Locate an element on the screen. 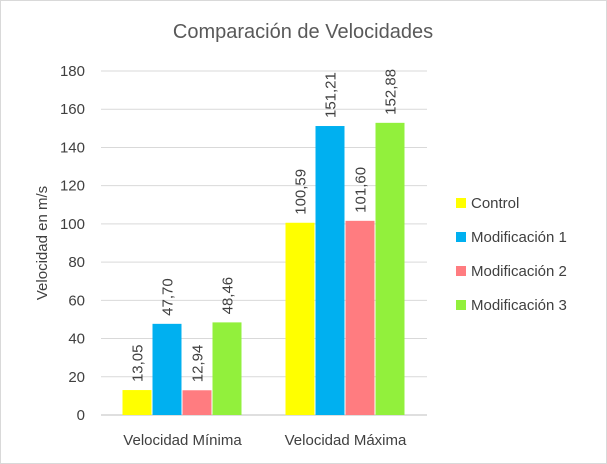 This screenshot has width=607, height=464. category-label: Velocidad Máxima is located at coordinates (346, 440).